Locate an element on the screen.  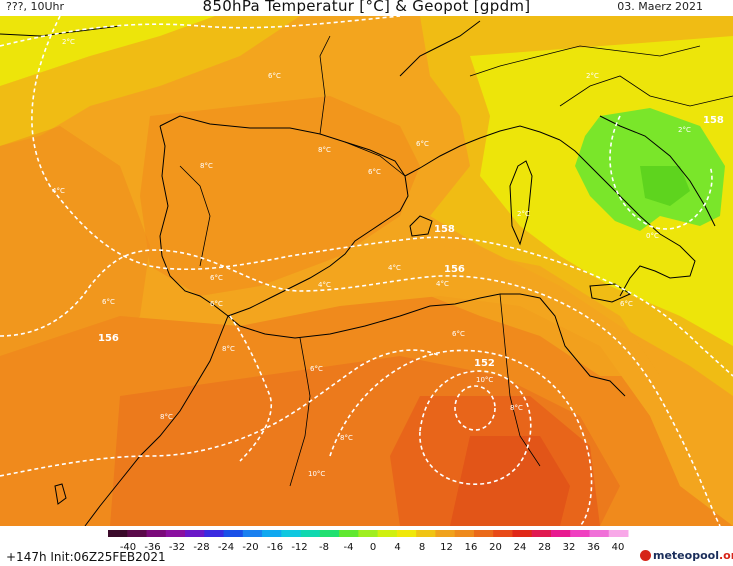
coast-uk is located at coordinates (60, 31).